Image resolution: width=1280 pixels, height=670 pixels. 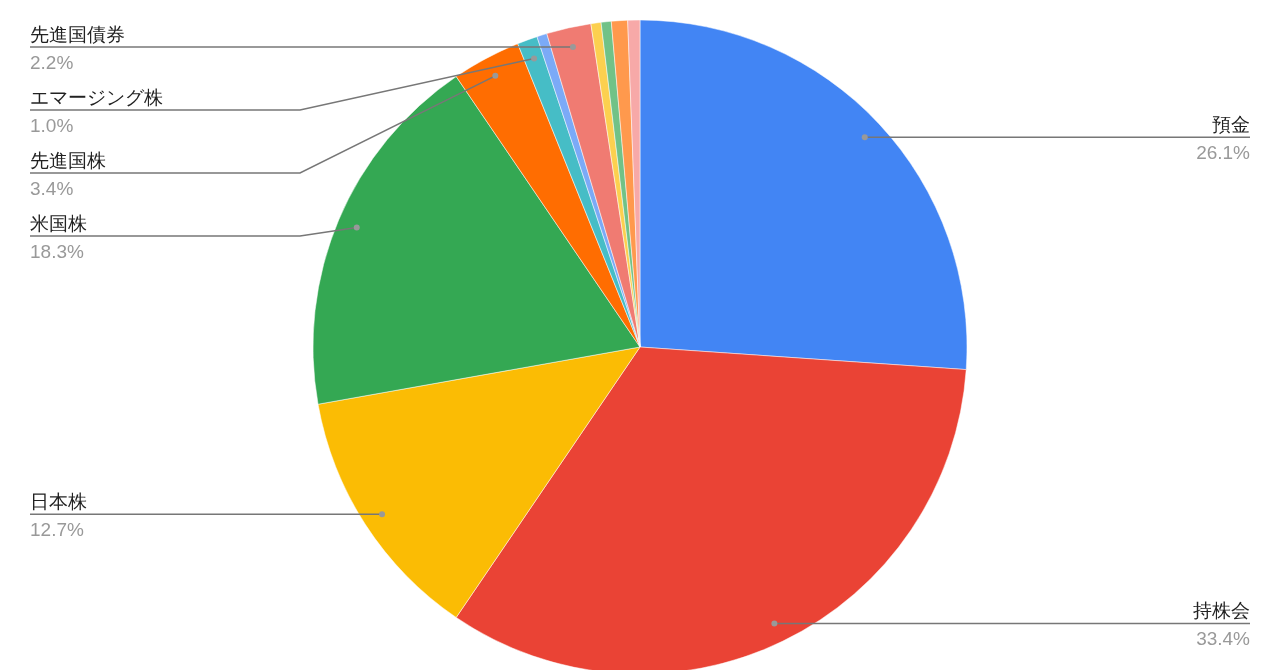 What do you see at coordinates (52, 126) in the screenshot?
I see `data-label: 1.0%` at bounding box center [52, 126].